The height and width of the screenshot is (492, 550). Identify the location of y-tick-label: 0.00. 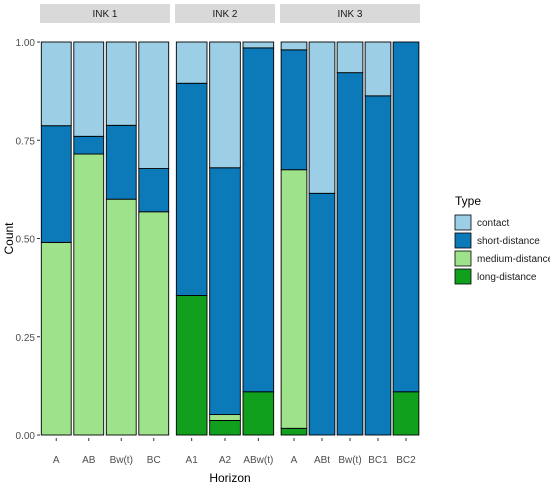
(26, 436).